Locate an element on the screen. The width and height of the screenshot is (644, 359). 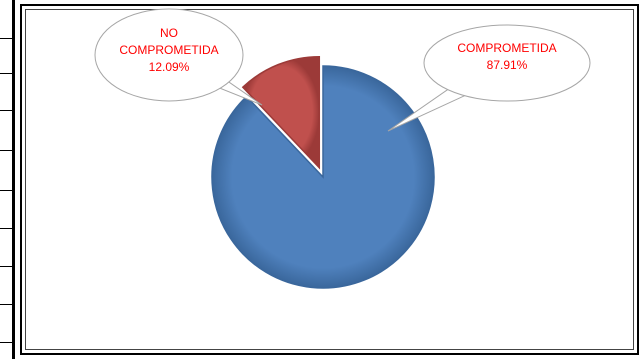
table-edge-fragment is located at coordinates (9, 179).